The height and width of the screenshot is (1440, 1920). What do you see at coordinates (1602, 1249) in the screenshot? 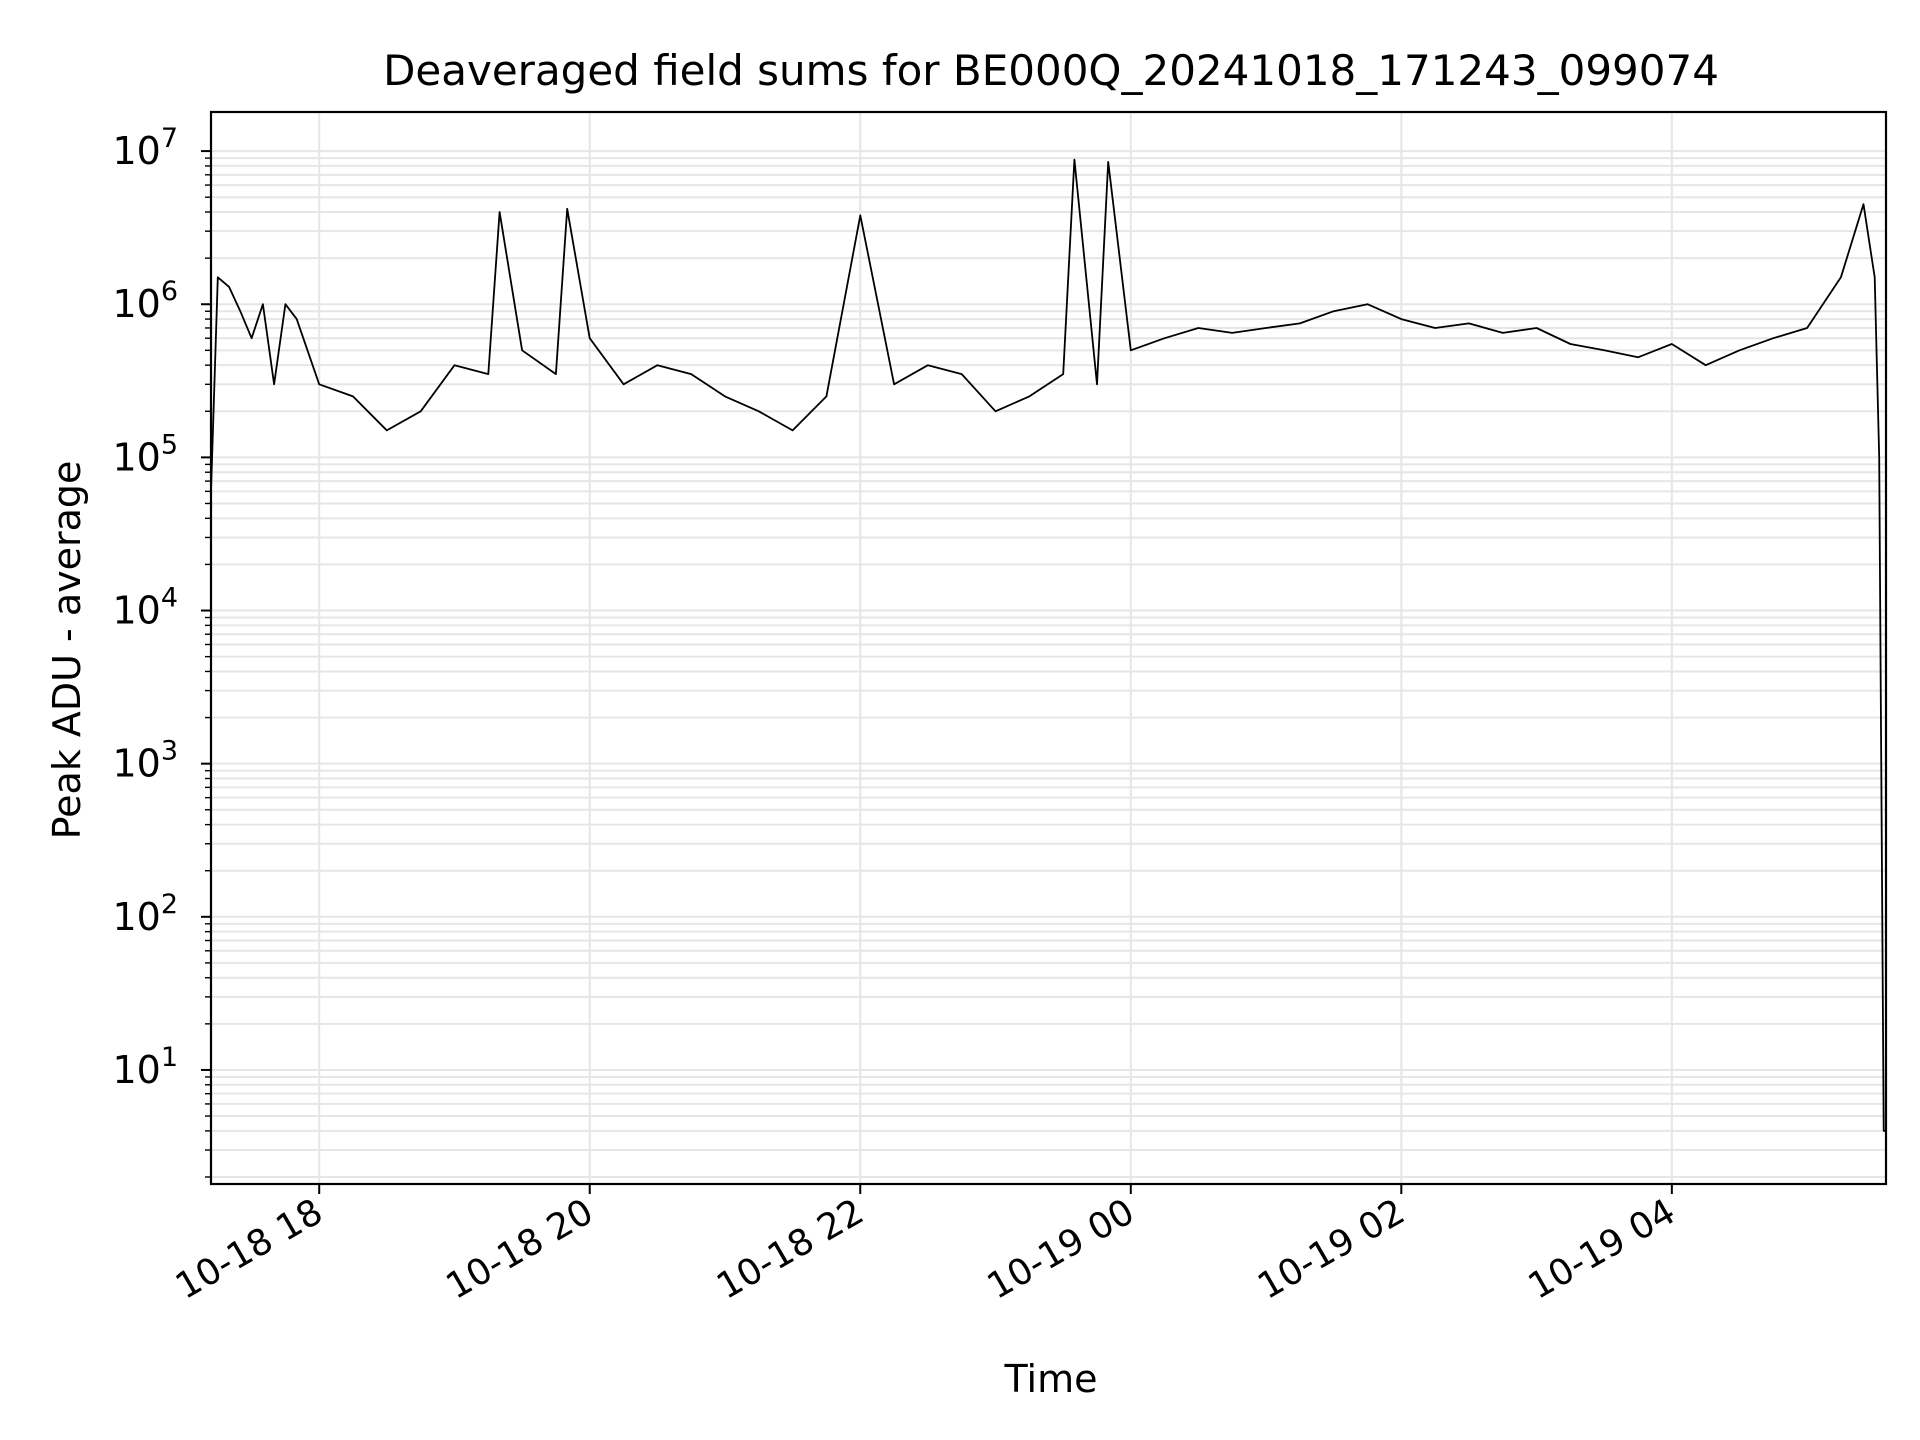
I see `x-tick-label: 10-19 04` at bounding box center [1602, 1249].